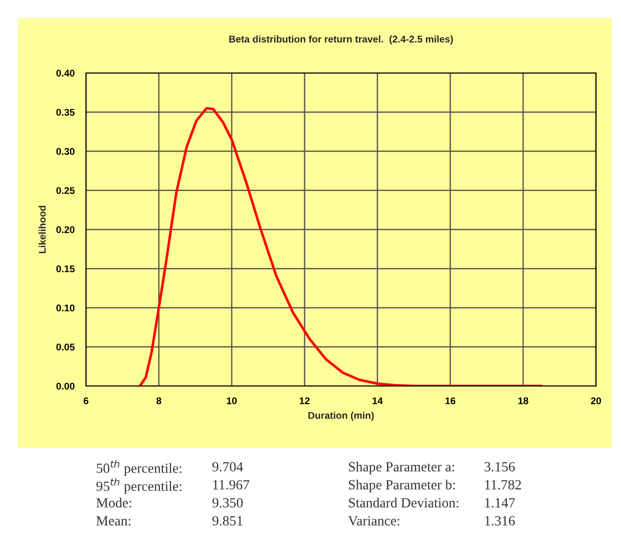  What do you see at coordinates (65, 308) in the screenshot?
I see `y-tick-label: 0.10` at bounding box center [65, 308].